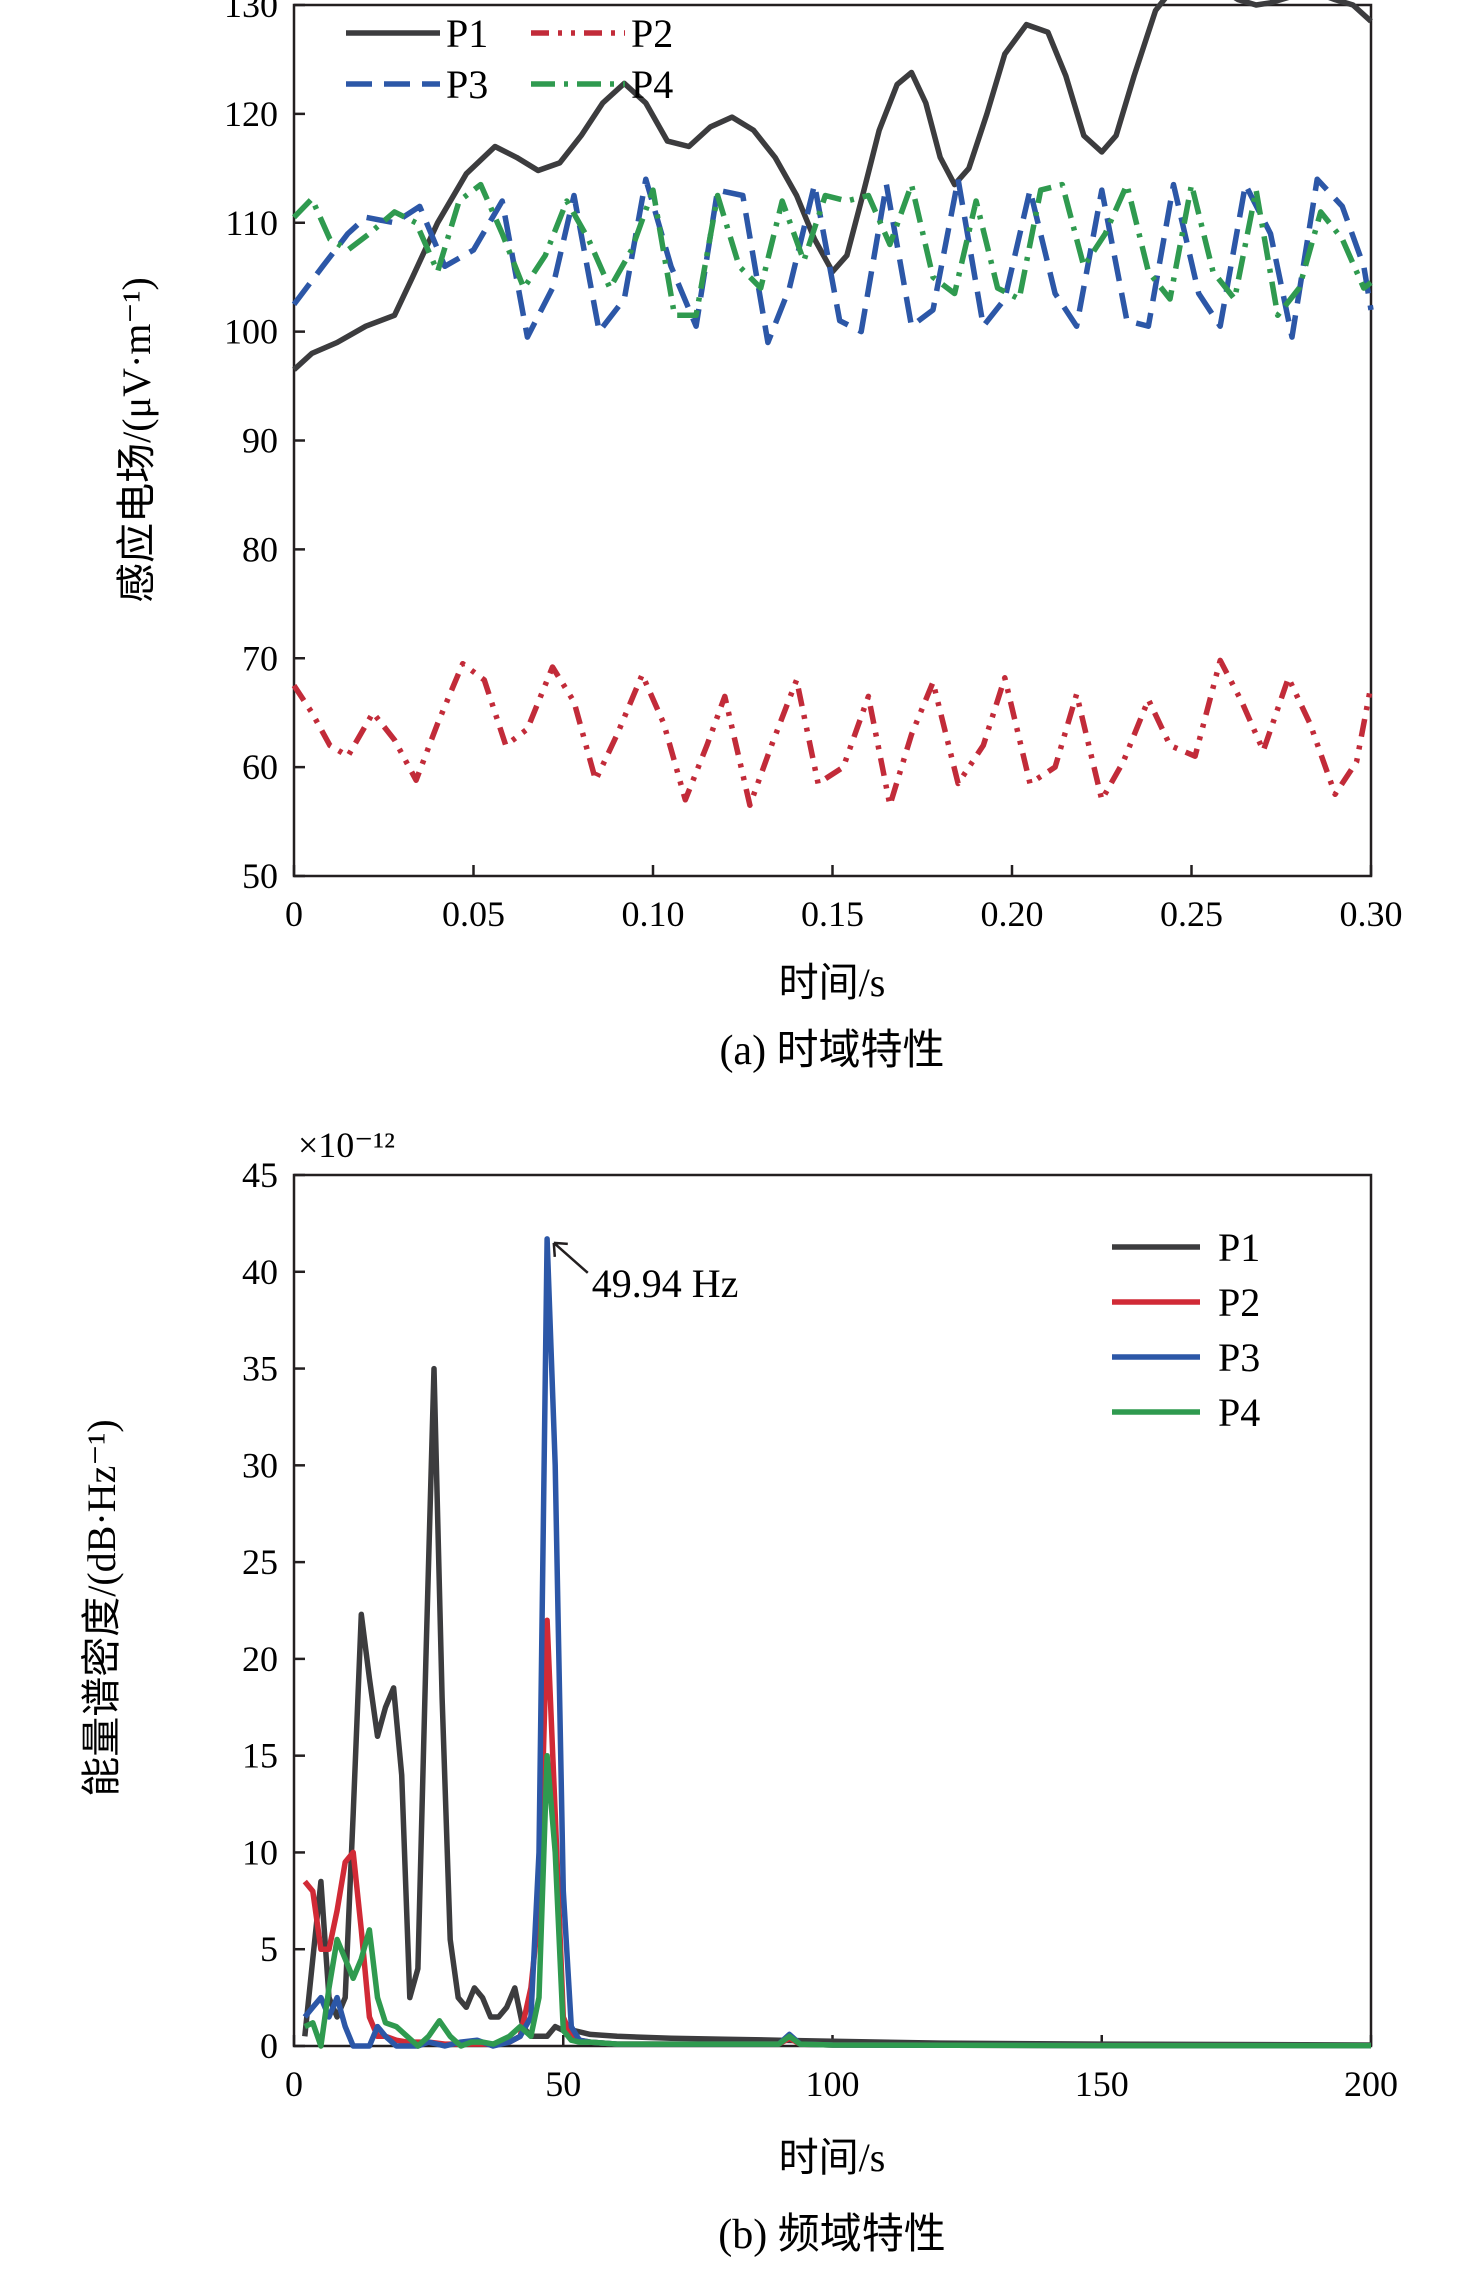 The width and height of the screenshot is (1476, 2275). I want to click on x-tick-label: 0.10, so click(653, 914).